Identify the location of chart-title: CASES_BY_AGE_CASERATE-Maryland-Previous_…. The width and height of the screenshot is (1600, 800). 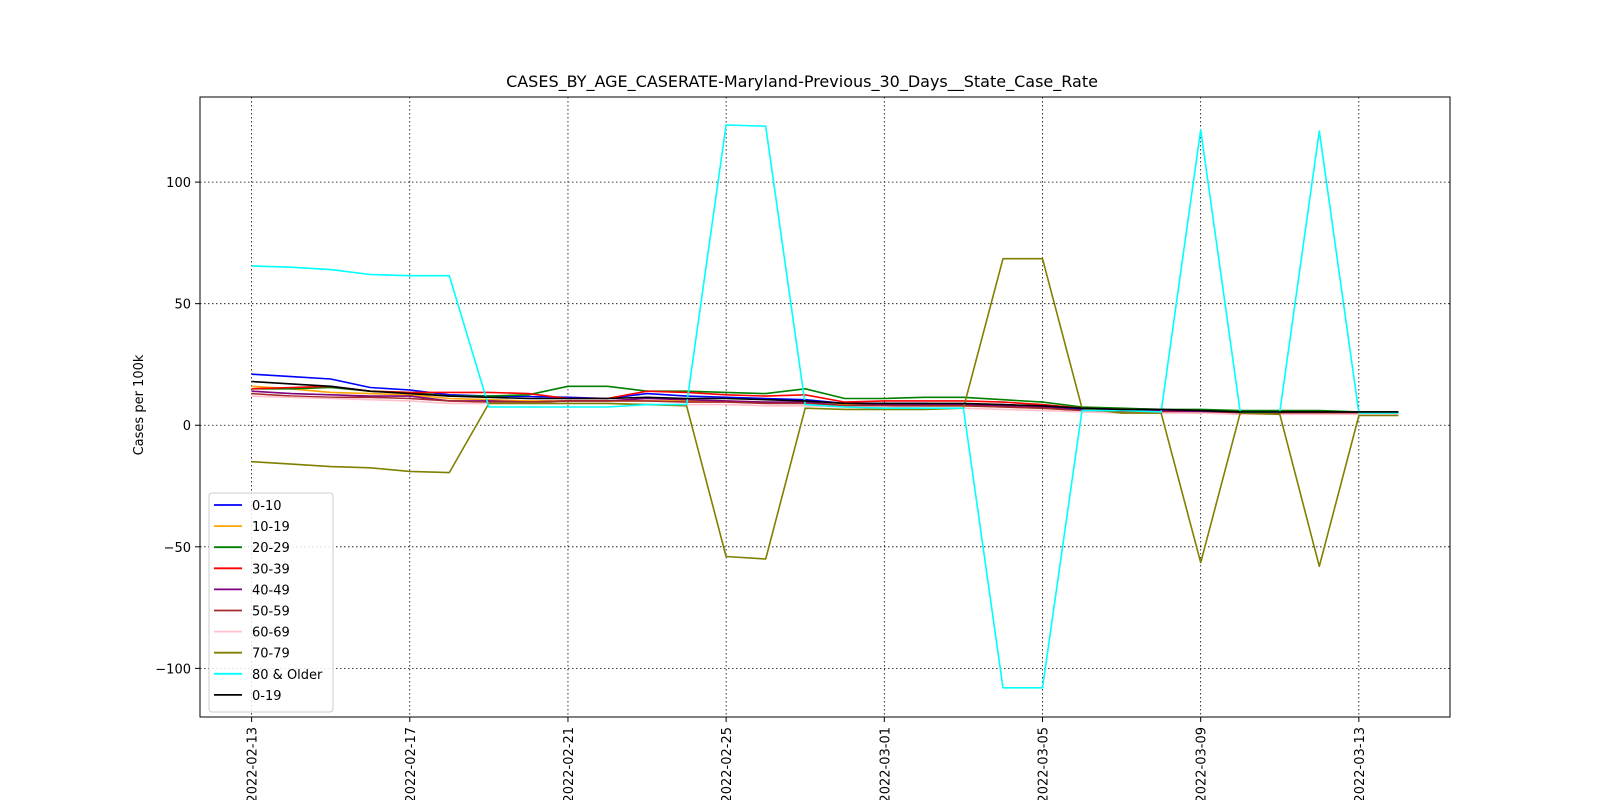
(802, 82).